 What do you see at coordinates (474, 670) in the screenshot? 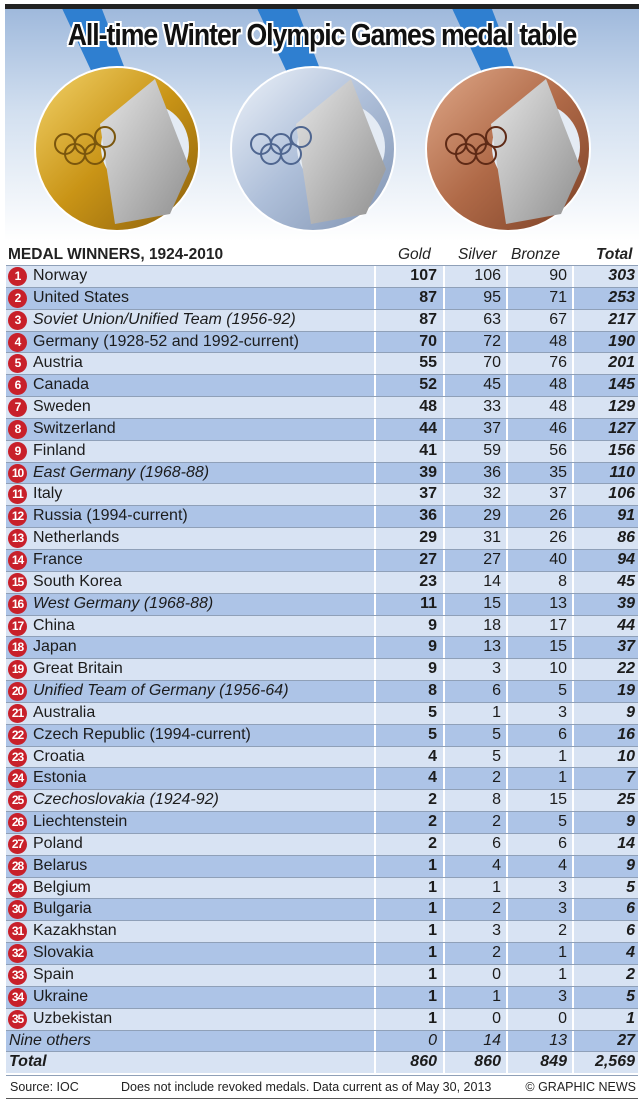
I see `silver-count: 3` at bounding box center [474, 670].